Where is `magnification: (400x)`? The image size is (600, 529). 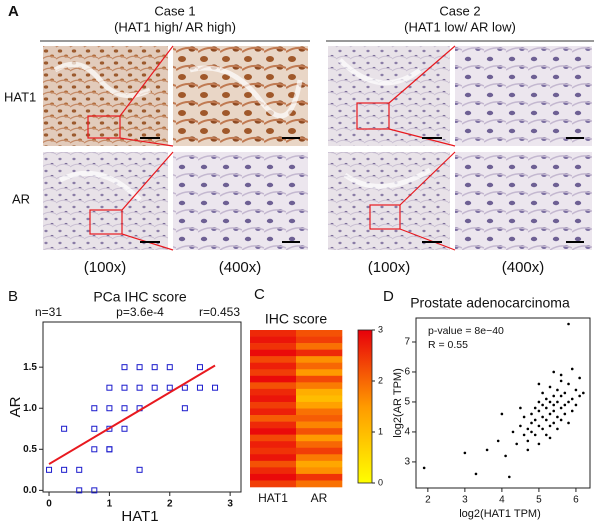 magnification: (400x) is located at coordinates (240, 267).